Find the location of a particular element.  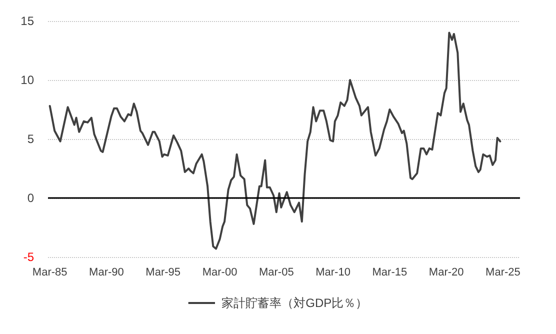

x-tick-label: Mar-05 is located at coordinates (276, 272).